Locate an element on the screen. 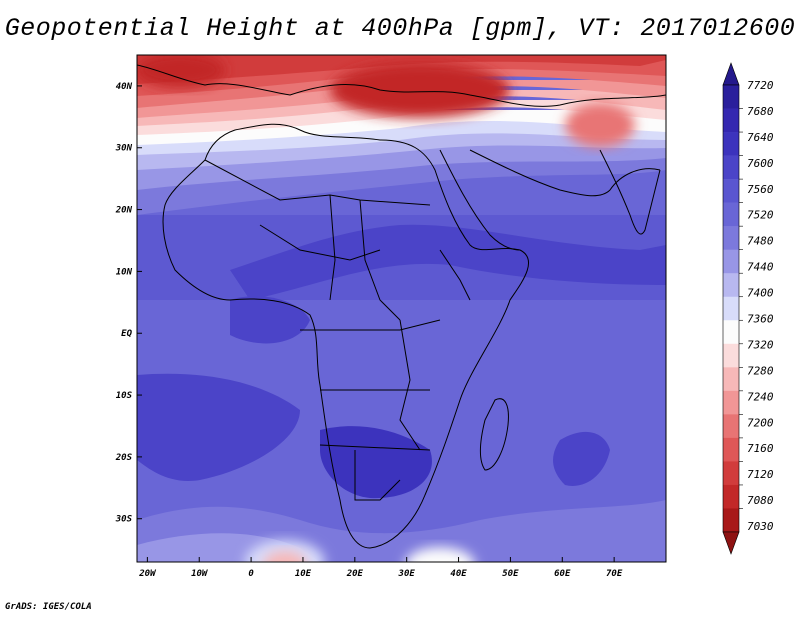 The width and height of the screenshot is (800, 618). high-indian is located at coordinates (581, 458).